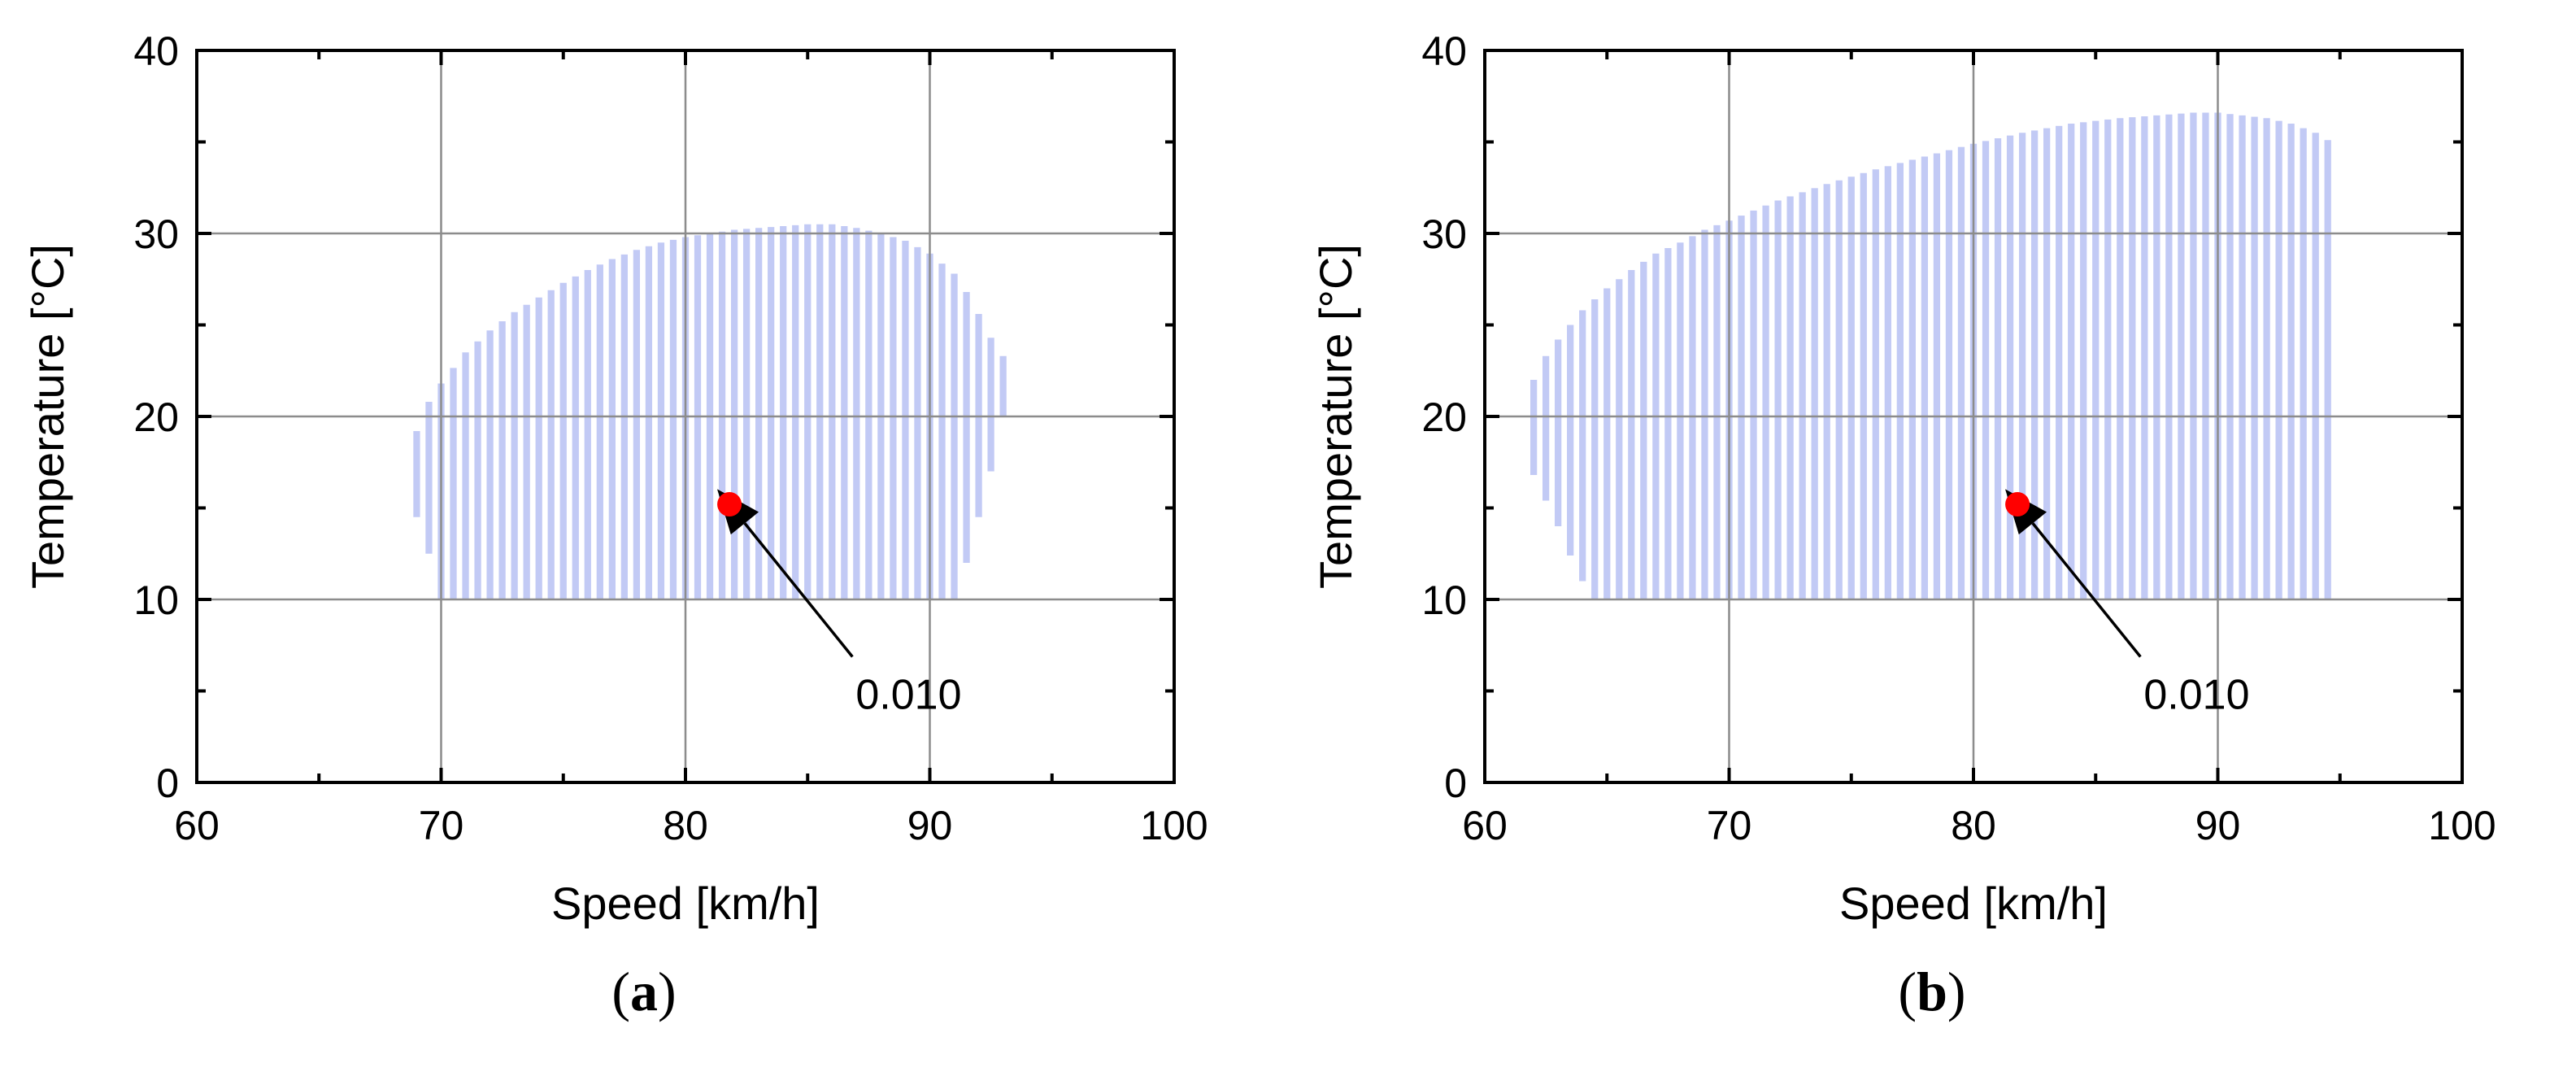 The height and width of the screenshot is (1072, 2576). I want to click on x-tick-label: 90, so click(2218, 825).